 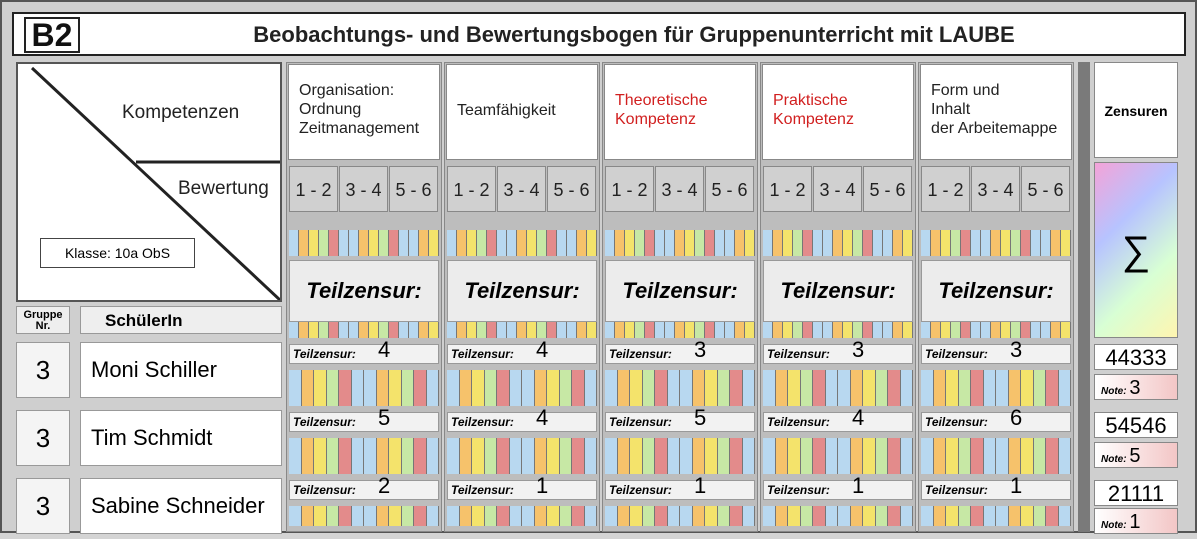 What do you see at coordinates (1136, 493) in the screenshot?
I see `grade-sum: 21111` at bounding box center [1136, 493].